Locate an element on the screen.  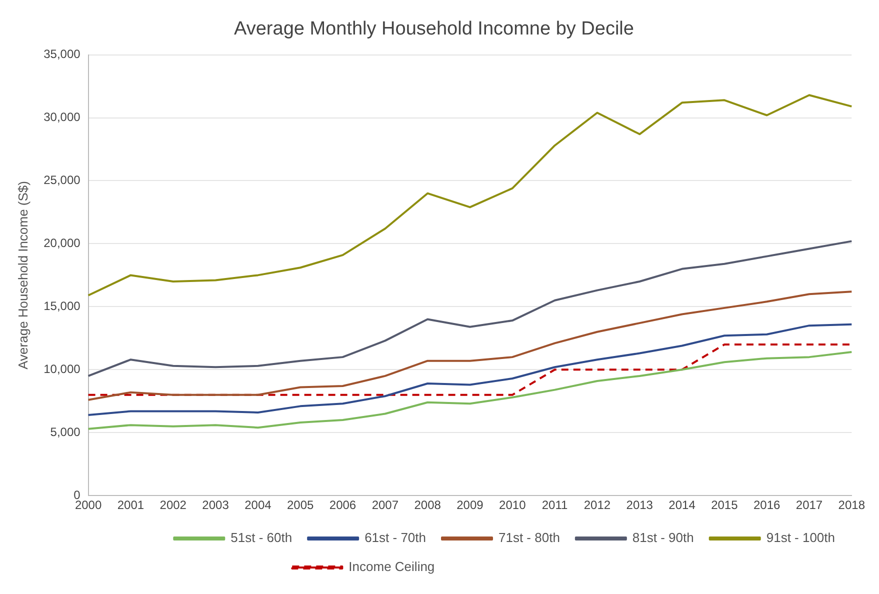
x-tick-label: 2014 is located at coordinates (682, 505).